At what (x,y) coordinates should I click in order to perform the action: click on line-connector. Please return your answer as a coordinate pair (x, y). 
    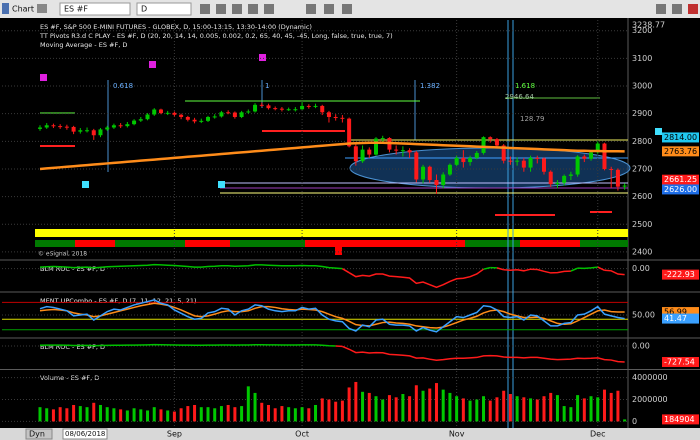
    Looking at the image, I should click on (574, 269).